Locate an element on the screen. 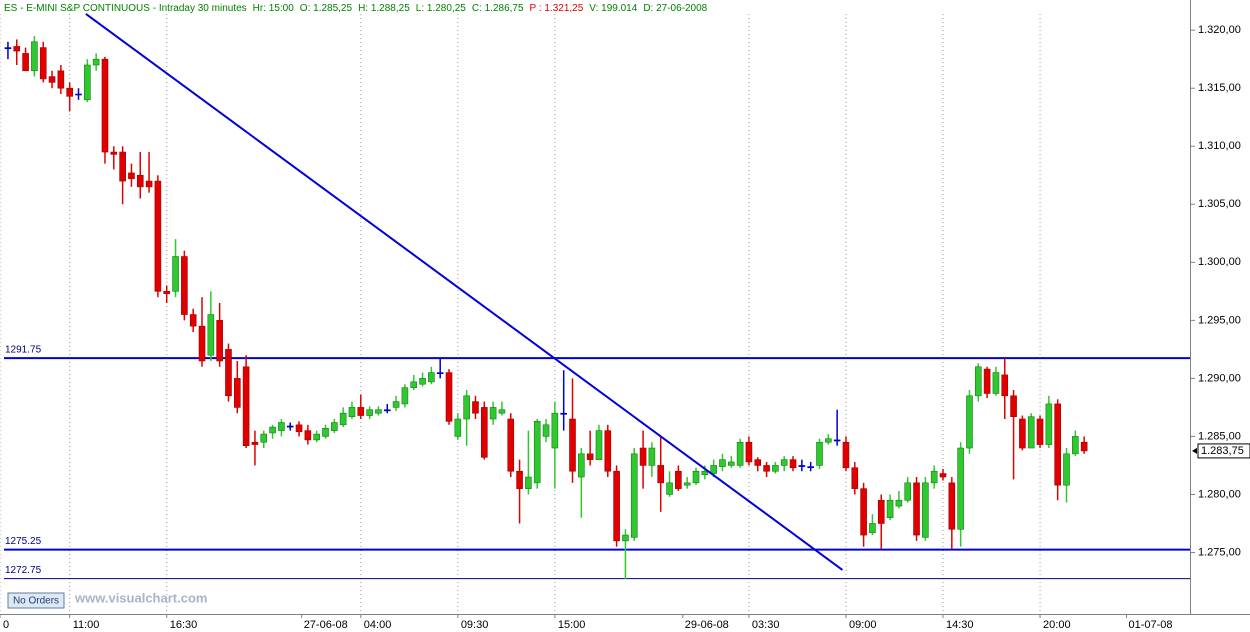 This screenshot has height=632, width=1250. header-field: O: 1.285,25 is located at coordinates (326, 8).